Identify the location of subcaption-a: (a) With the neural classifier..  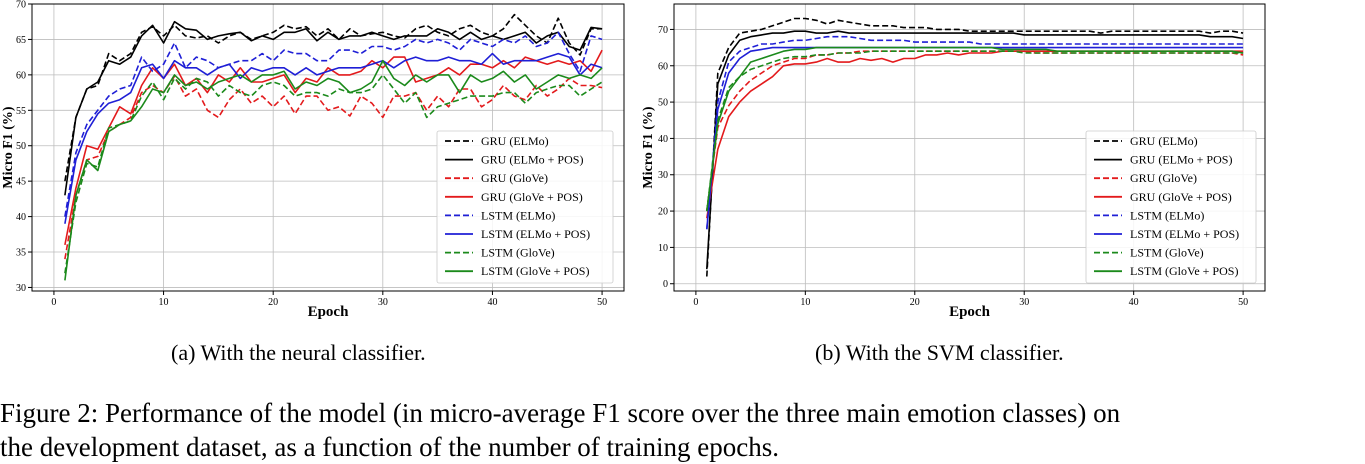
(298, 352).